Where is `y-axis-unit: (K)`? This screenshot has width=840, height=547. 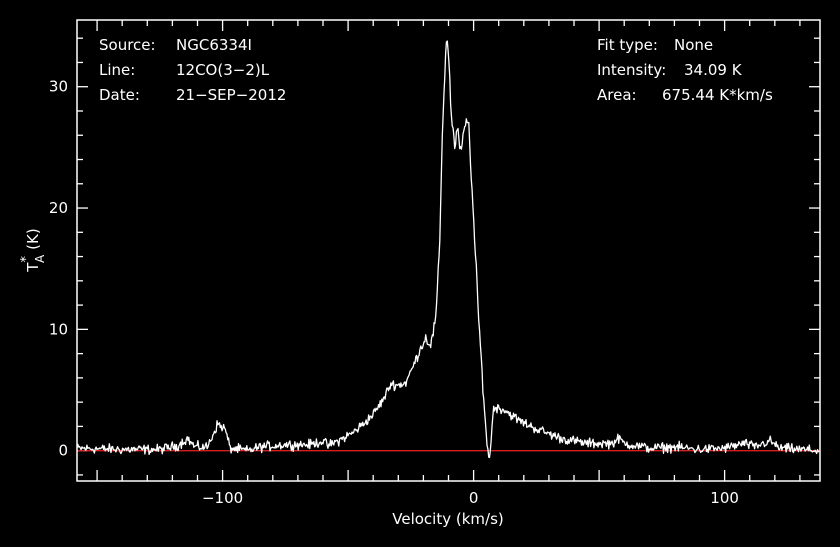
y-axis-unit: (K) is located at coordinates (33, 239).